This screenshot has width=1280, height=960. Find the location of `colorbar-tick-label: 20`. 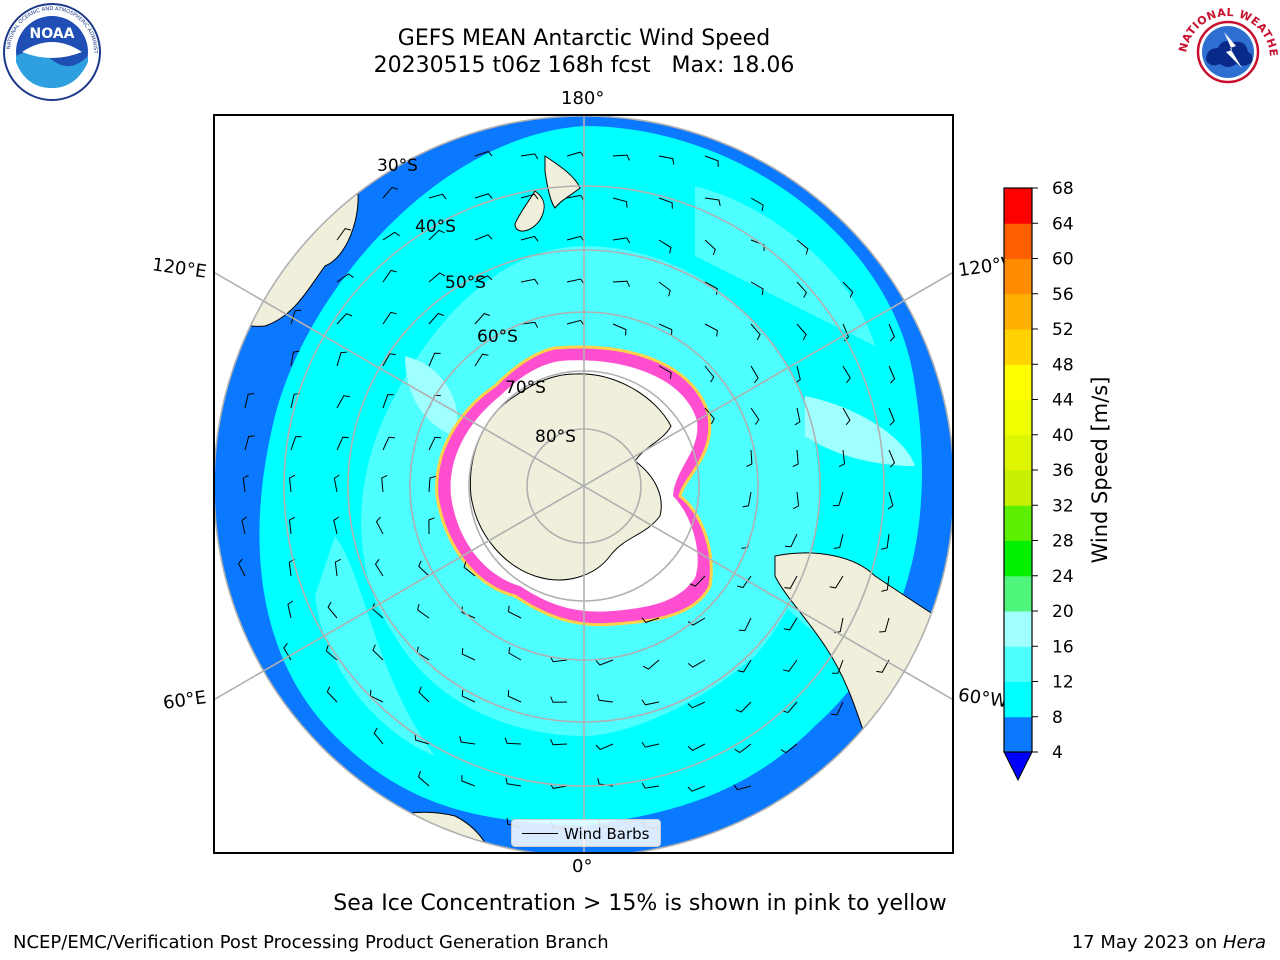

colorbar-tick-label: 20 is located at coordinates (1063, 612).